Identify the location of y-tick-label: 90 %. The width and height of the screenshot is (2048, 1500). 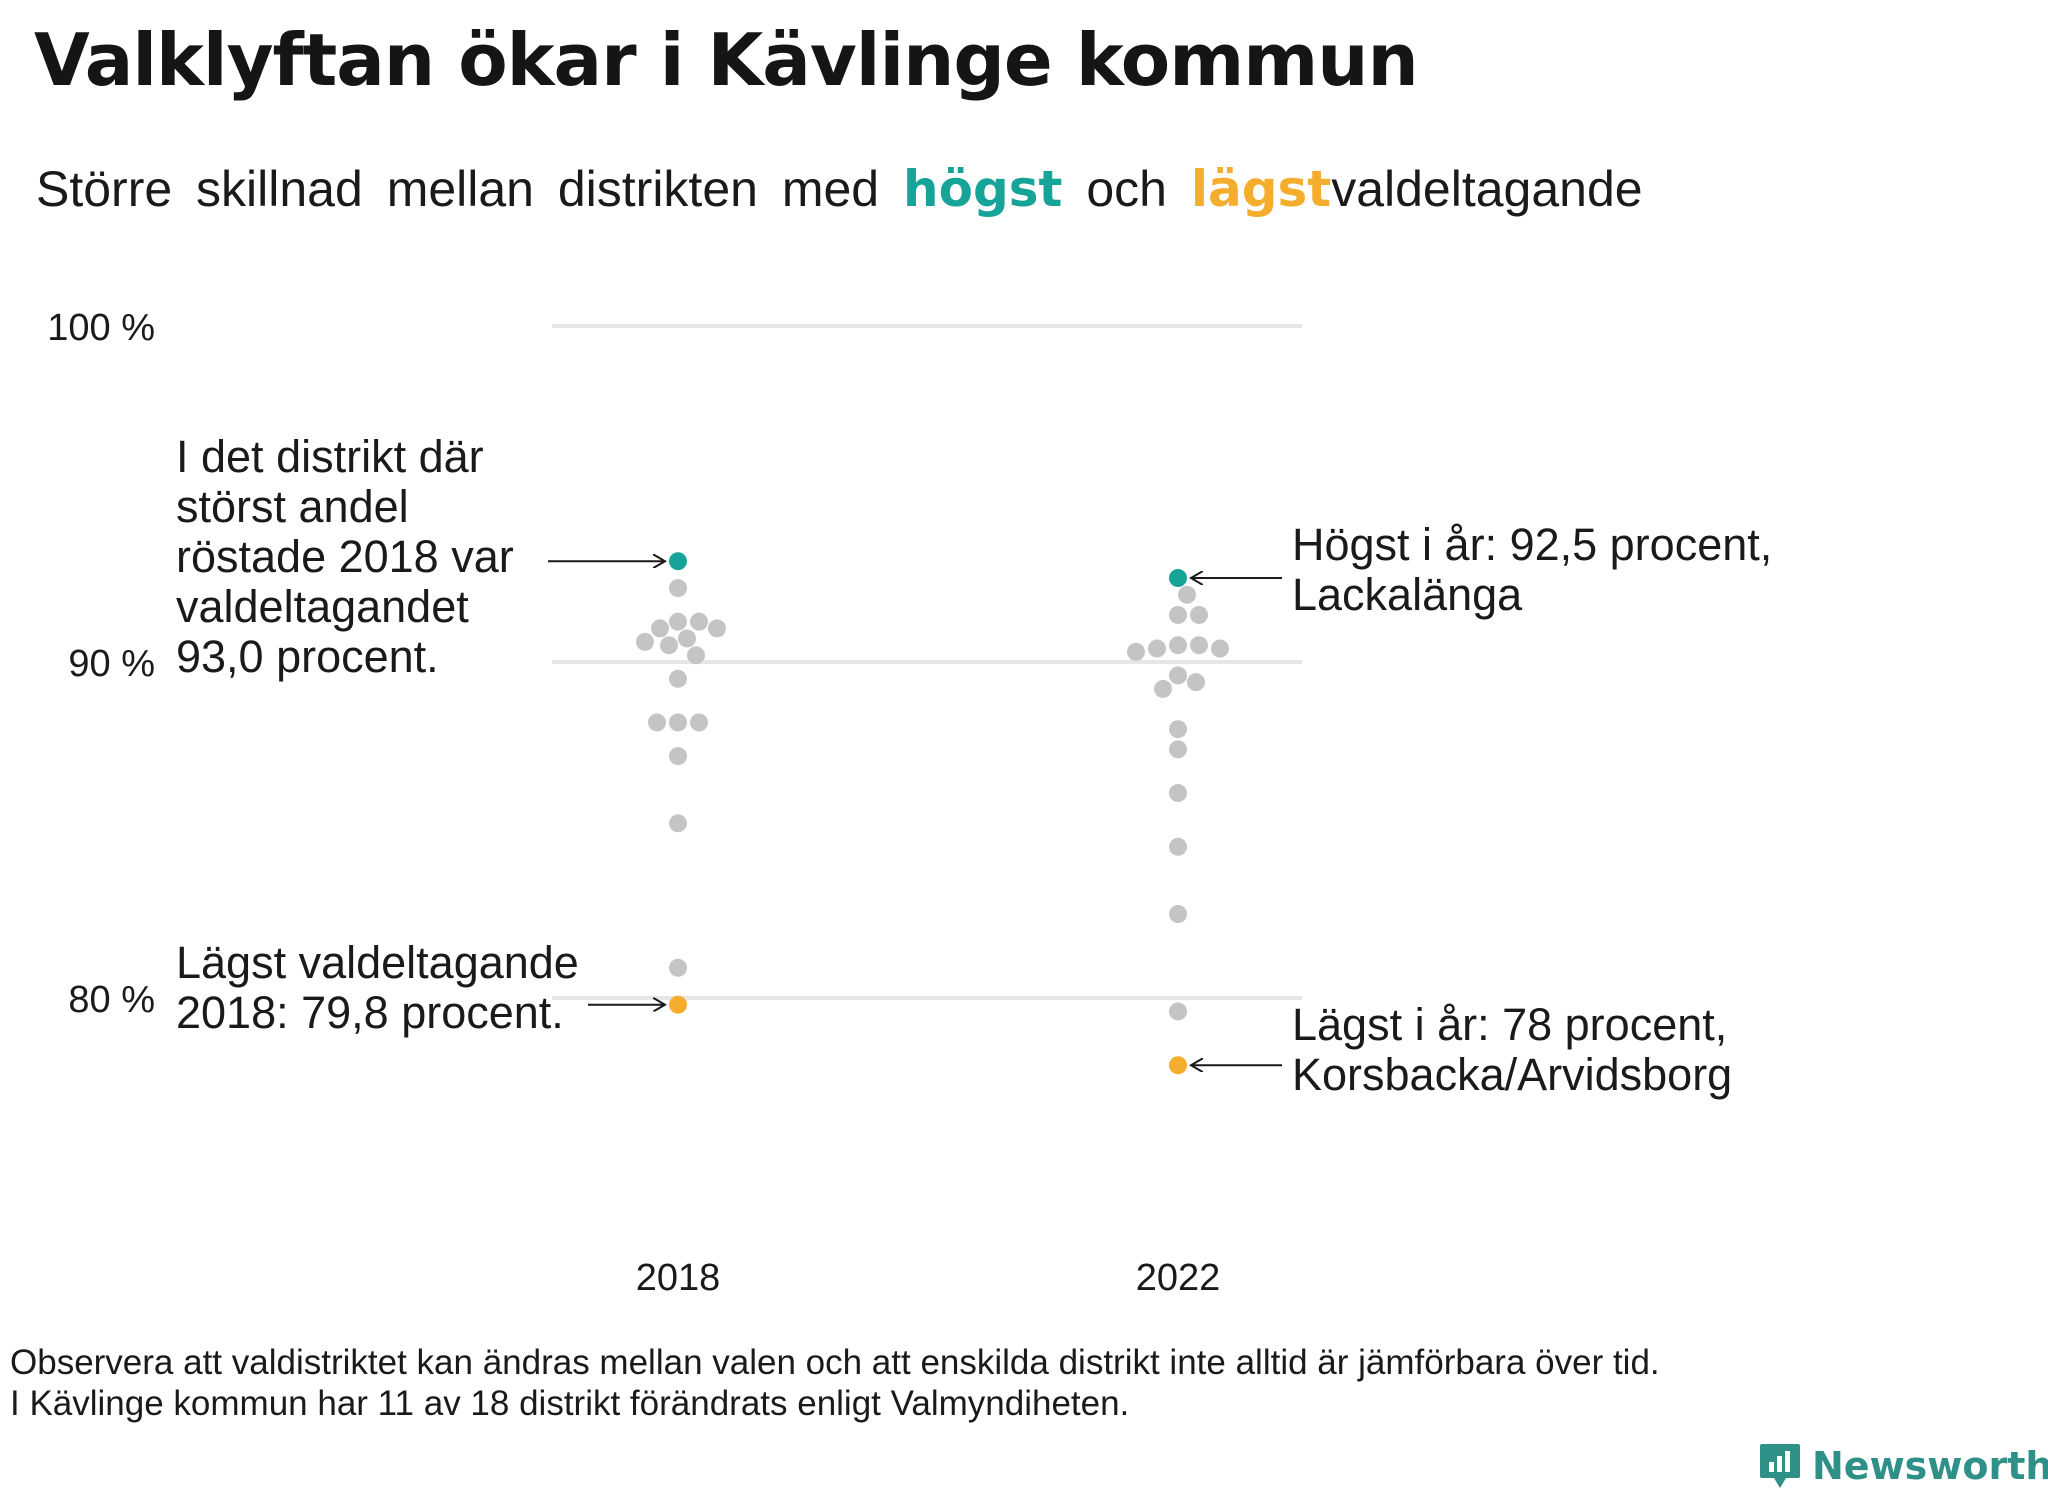
(111, 664).